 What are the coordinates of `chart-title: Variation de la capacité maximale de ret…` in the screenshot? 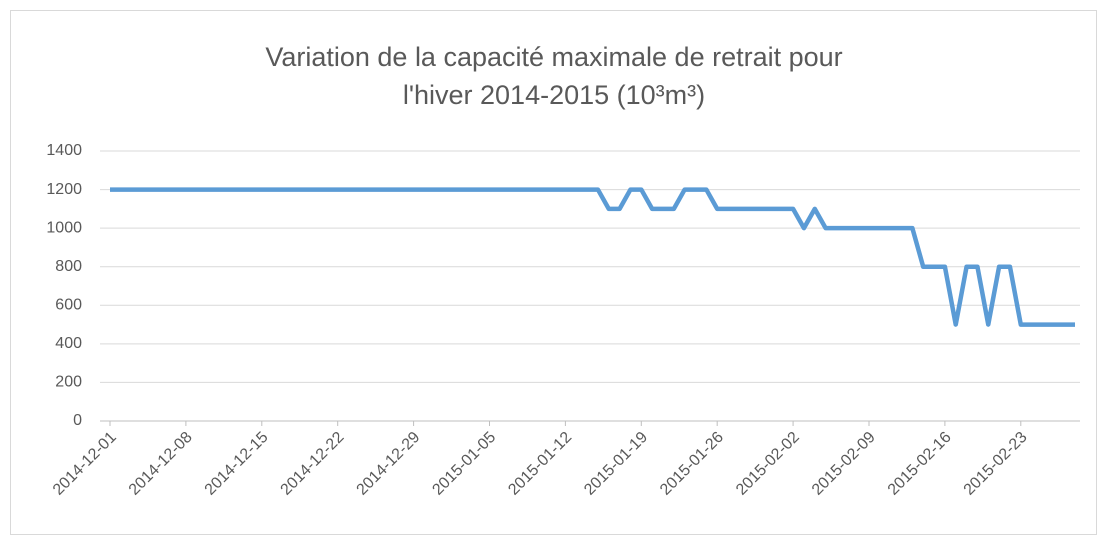 It's located at (554, 76).